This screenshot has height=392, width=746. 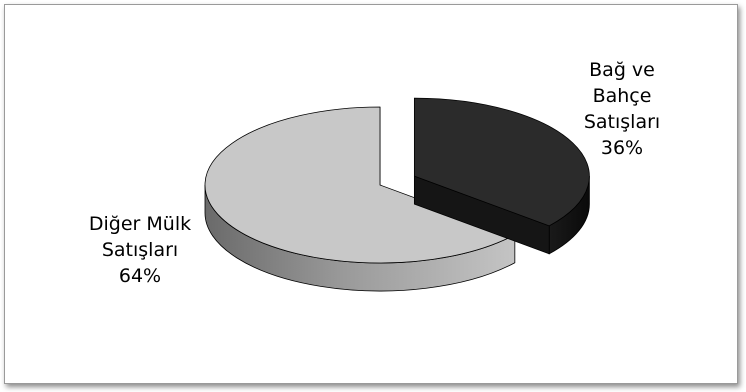 I want to click on data-label-0: Bağ ve Bahçe Satışları 36%, so click(x=622, y=109).